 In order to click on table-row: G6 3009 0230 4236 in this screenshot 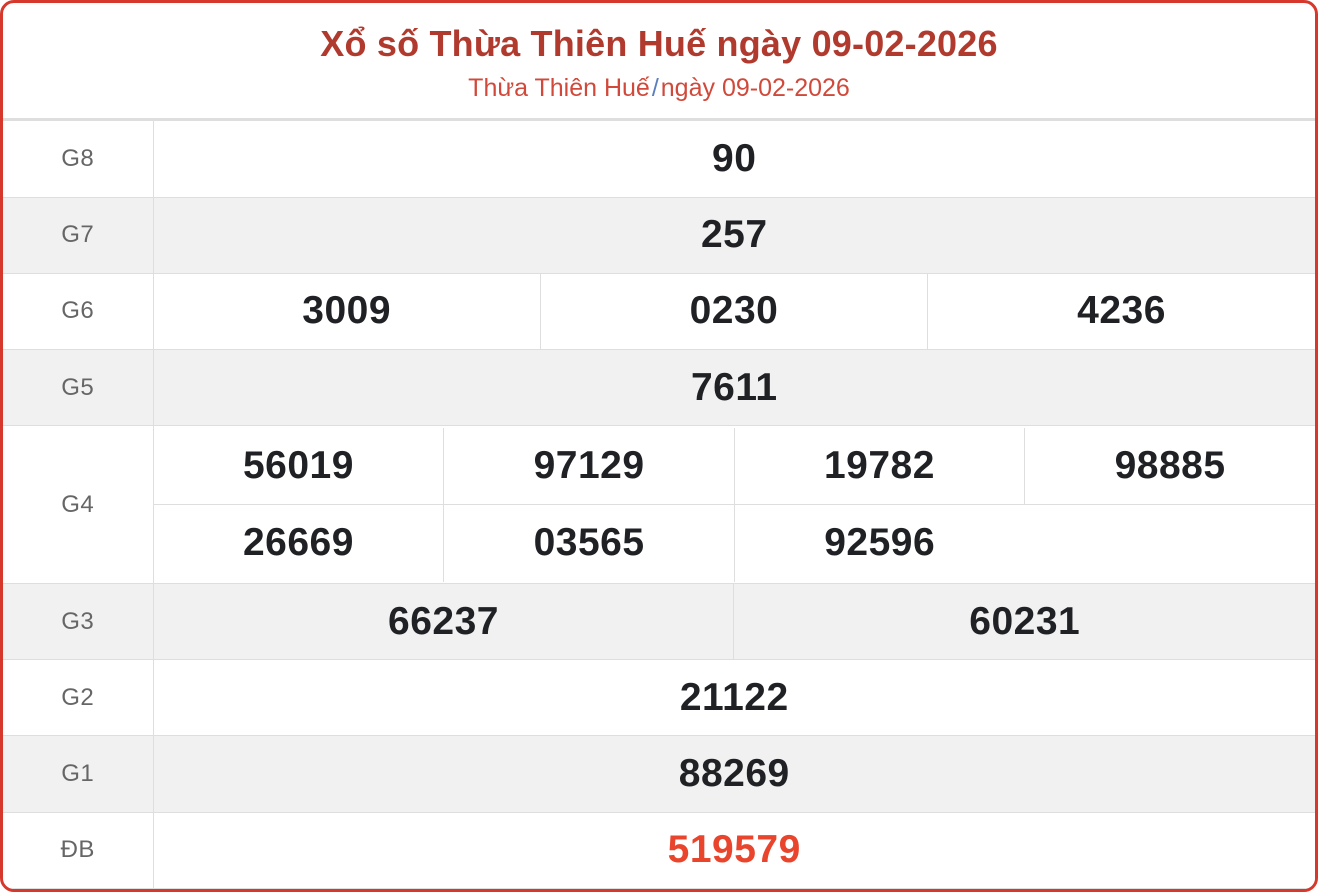, I will do `click(659, 311)`.